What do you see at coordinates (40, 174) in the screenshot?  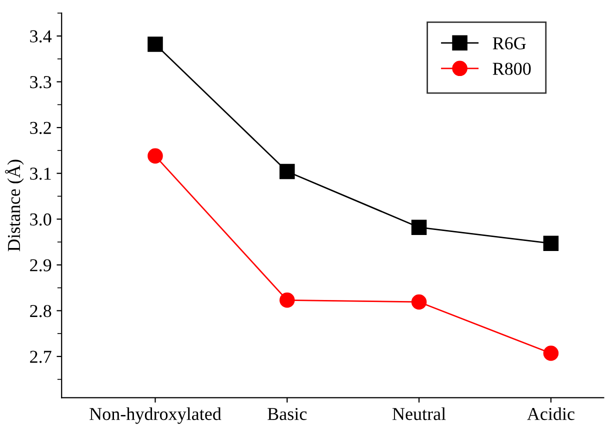 I see `y-tick-label: 3.1` at bounding box center [40, 174].